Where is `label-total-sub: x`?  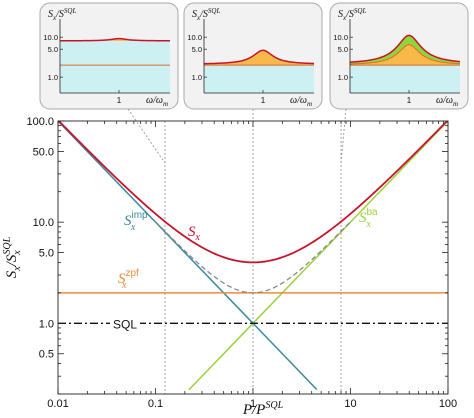 label-total-sub: x is located at coordinates (198, 237).